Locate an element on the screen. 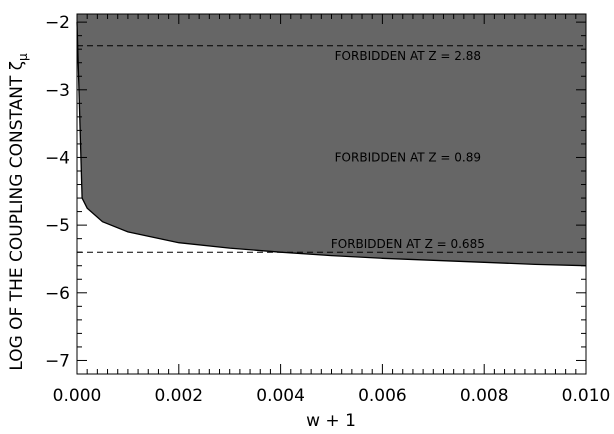 This screenshot has height=434, width=614. y-axis-label: LOG OF THE COUPLING CONSTANT ζμ is located at coordinates (18, 212).